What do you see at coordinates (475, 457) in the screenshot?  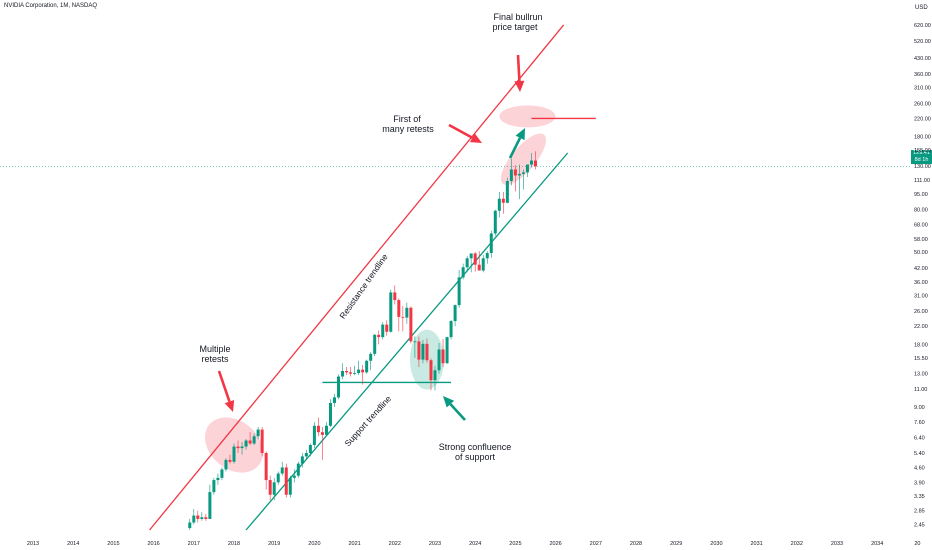 I see `annotation-confluence-line2: of support` at bounding box center [475, 457].